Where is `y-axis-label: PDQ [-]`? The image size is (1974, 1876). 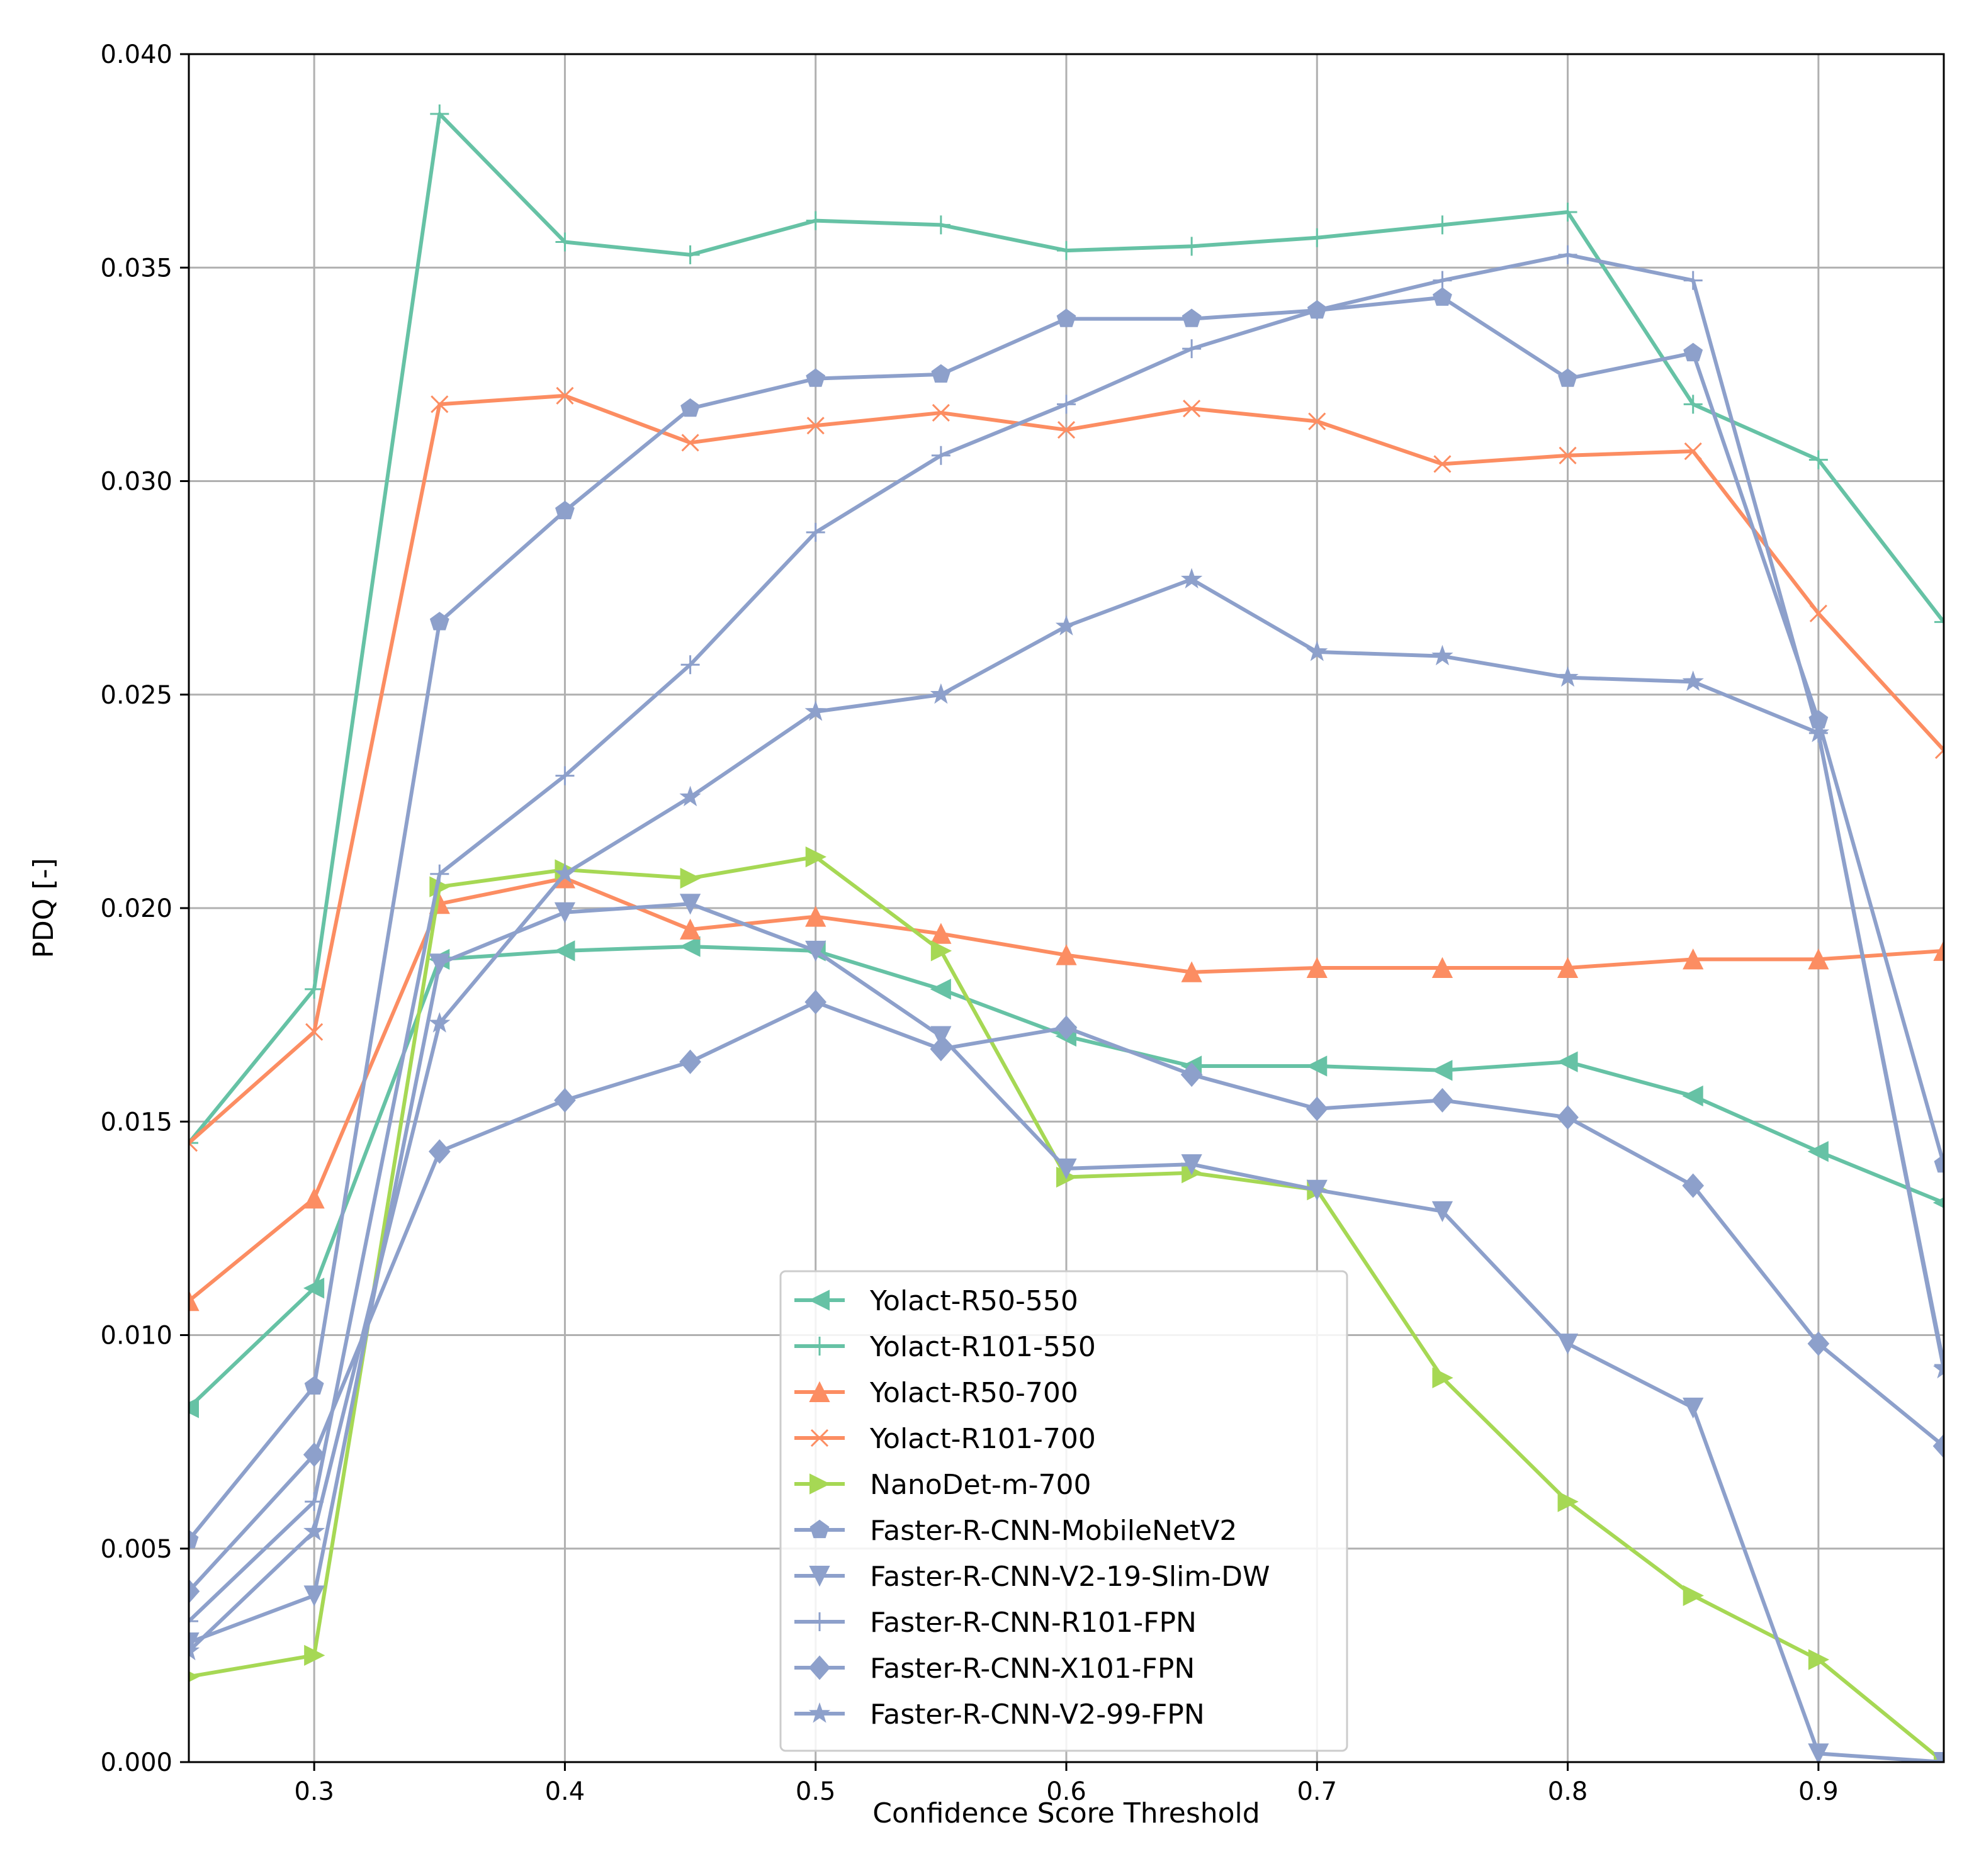 y-axis-label: PDQ [-] is located at coordinates (44, 908).